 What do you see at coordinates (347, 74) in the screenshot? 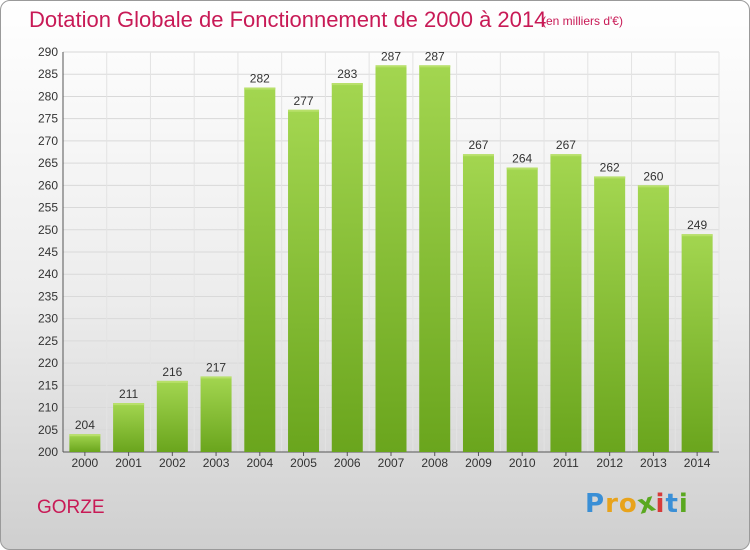
I see `data-label-2006: 283` at bounding box center [347, 74].